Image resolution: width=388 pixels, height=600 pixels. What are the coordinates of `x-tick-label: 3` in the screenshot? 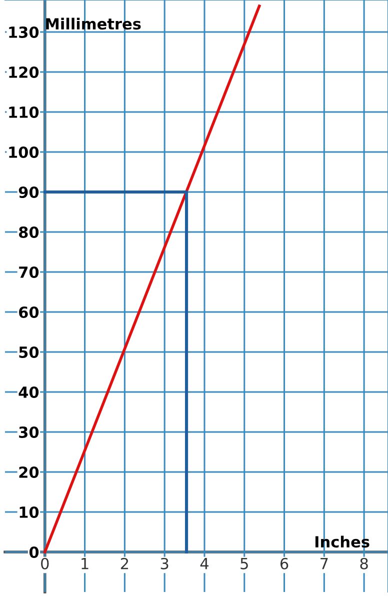 It's located at (164, 564).